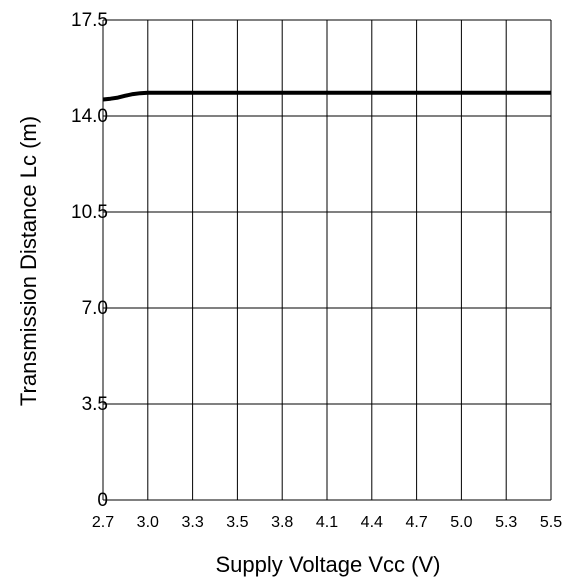  I want to click on x-axis-title: Supply Voltage Vcc (V), so click(327, 564).